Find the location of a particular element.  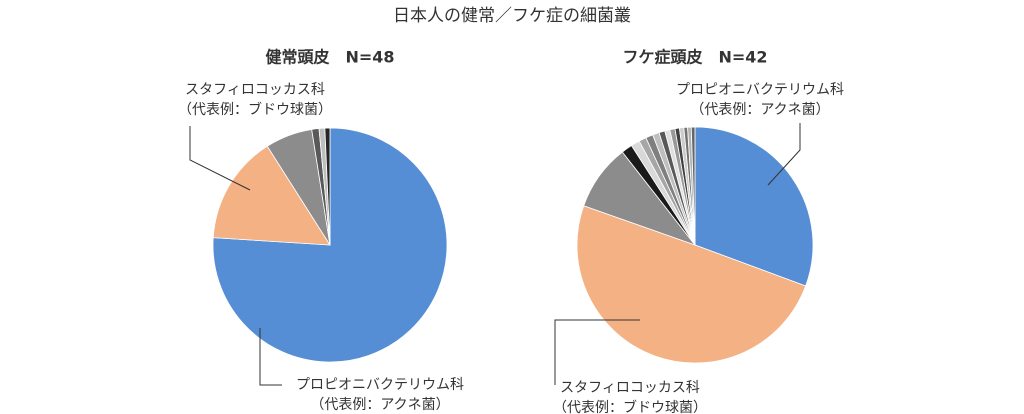

page-title: 日本人の健常／フケ症の細菌叢 is located at coordinates (512, 16).